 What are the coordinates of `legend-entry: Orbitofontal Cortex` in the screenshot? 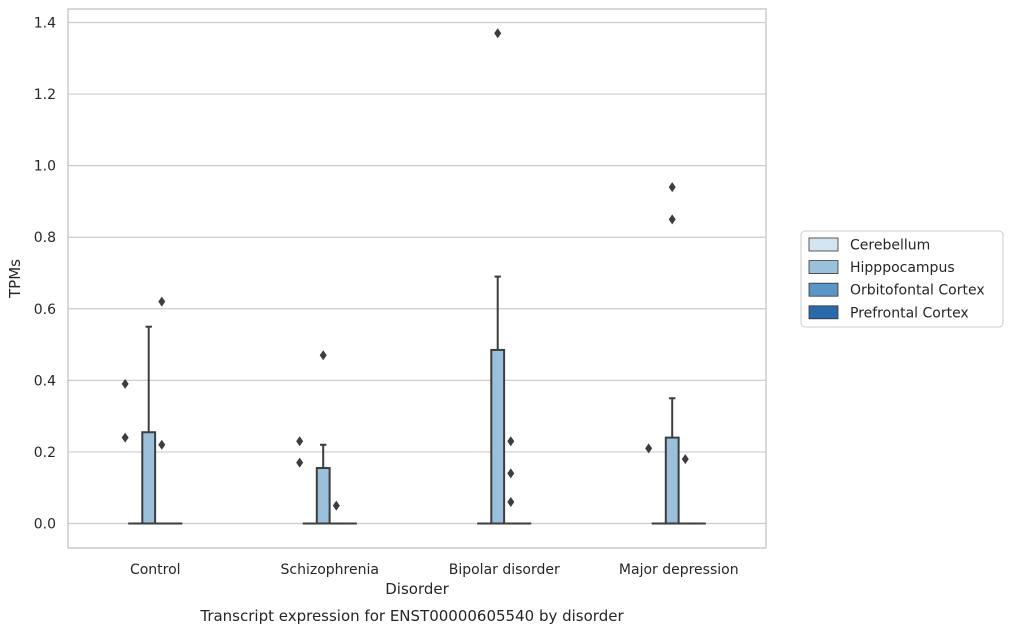 It's located at (917, 291).